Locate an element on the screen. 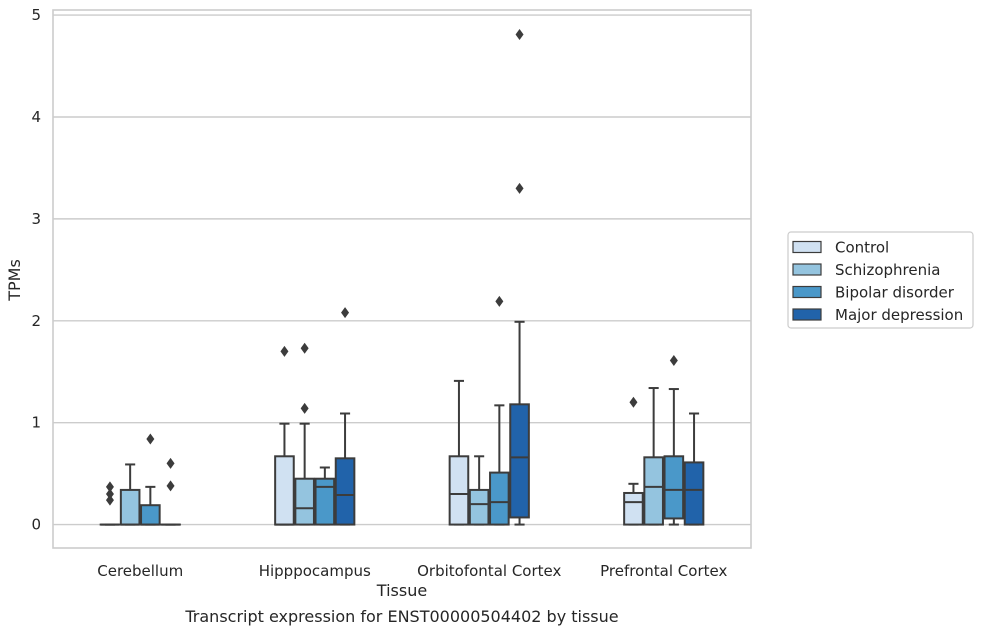 Image resolution: width=983 pixels, height=635 pixels. legend-label: Bipolar disorder is located at coordinates (895, 293).